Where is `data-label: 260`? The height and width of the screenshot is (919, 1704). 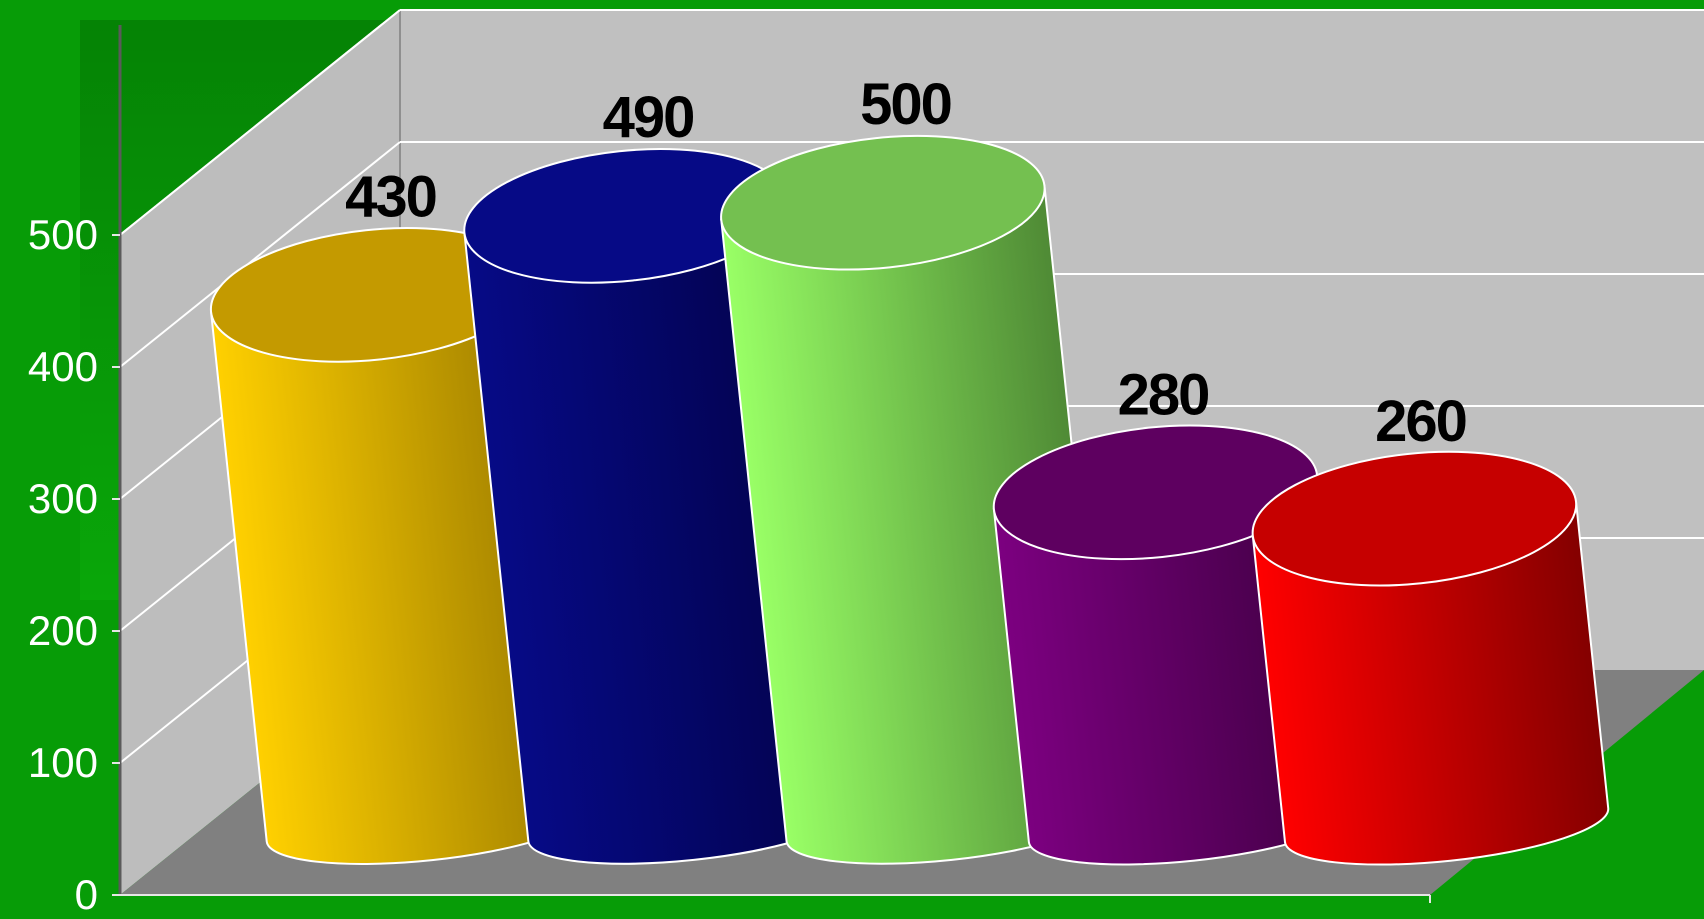 data-label: 260 is located at coordinates (1420, 421).